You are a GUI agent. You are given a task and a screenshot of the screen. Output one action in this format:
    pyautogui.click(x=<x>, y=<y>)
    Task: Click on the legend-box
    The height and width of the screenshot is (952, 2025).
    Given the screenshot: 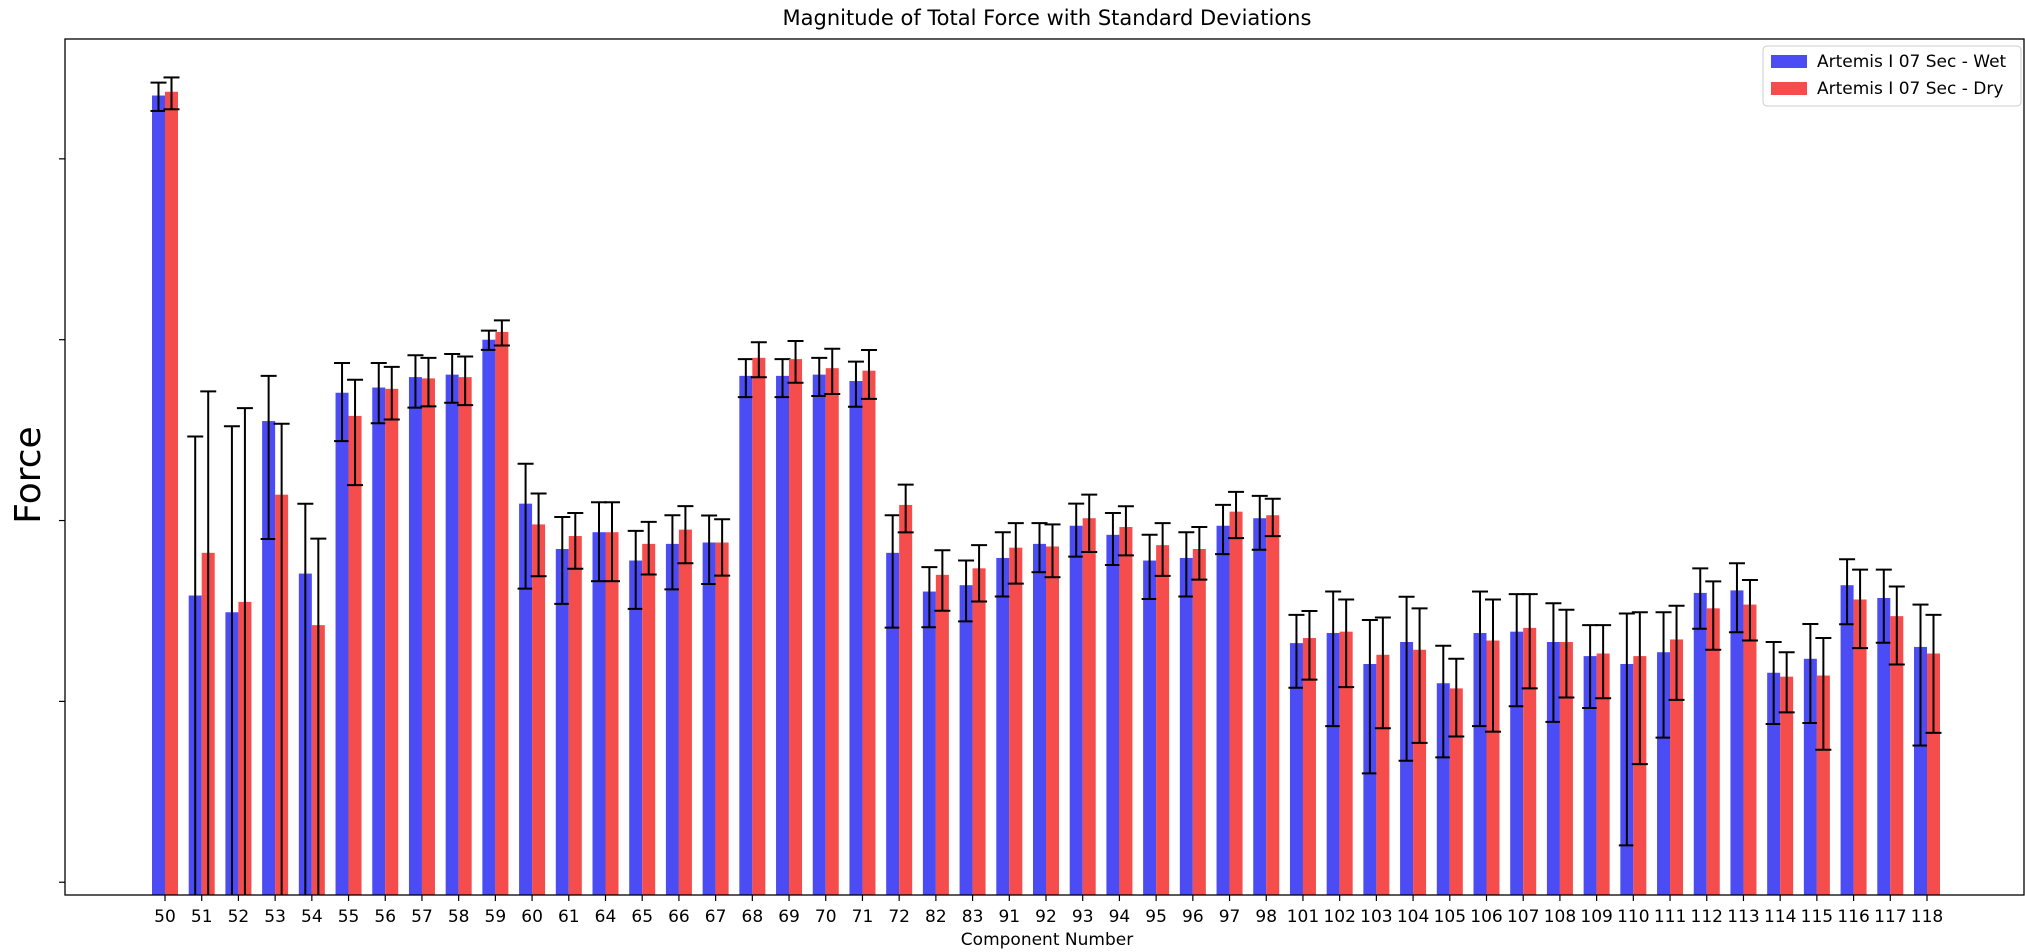 What is the action you would take?
    pyautogui.click(x=1892, y=76)
    